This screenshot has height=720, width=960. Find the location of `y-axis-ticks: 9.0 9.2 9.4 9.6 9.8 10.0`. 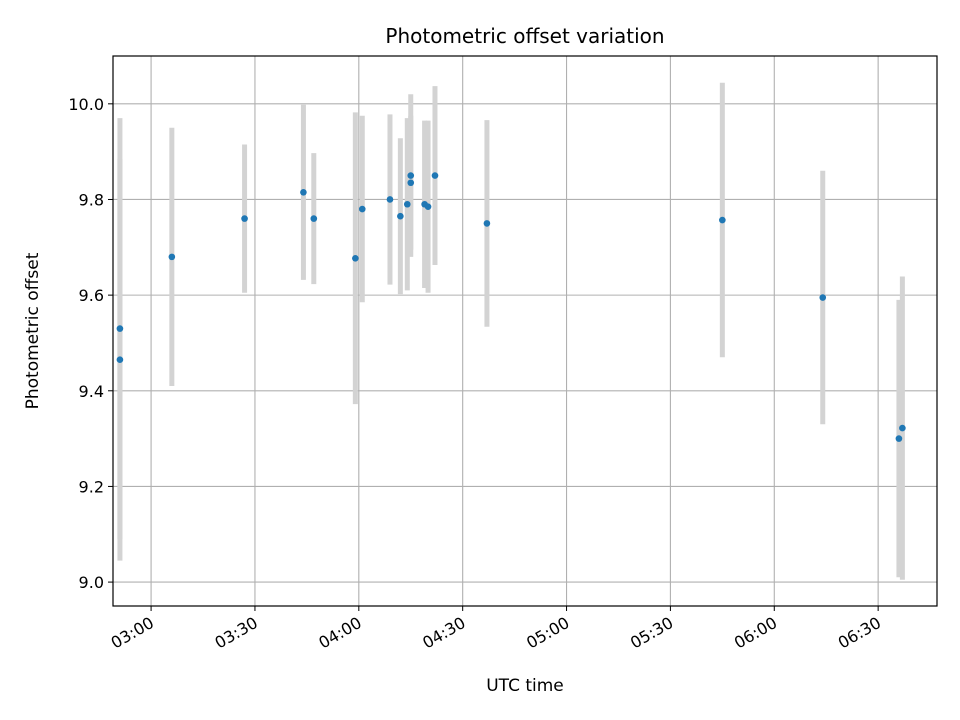

y-axis-ticks: 9.0 9.2 9.4 9.6 9.8 10.0 is located at coordinates (90, 343).